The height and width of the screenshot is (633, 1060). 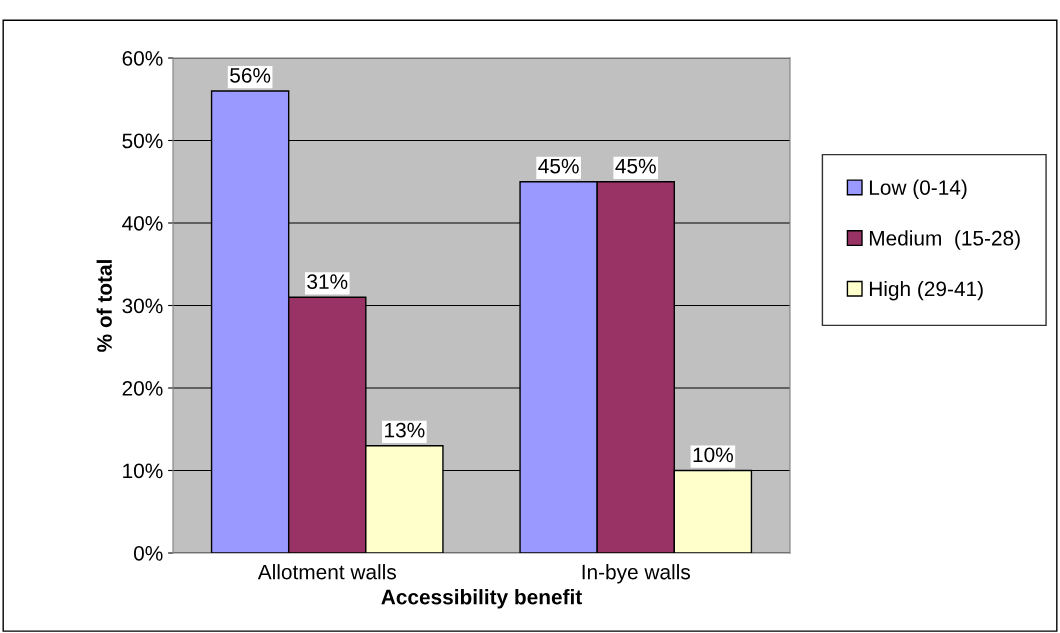 I want to click on legend-label: Low (0-14), so click(x=918, y=189).